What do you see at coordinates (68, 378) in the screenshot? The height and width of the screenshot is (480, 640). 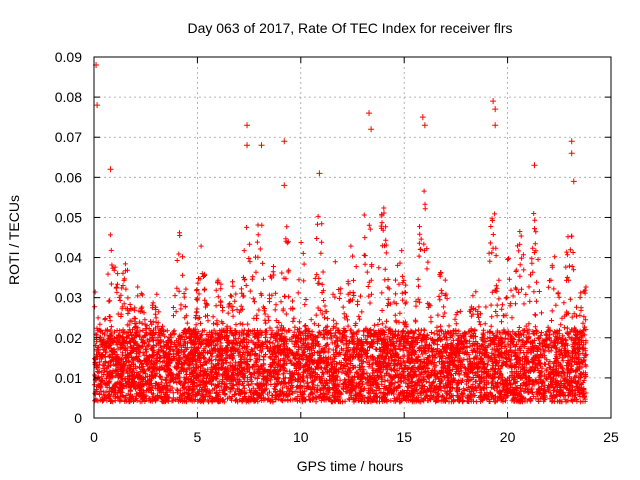 I see `y-tick-label: 0.01` at bounding box center [68, 378].